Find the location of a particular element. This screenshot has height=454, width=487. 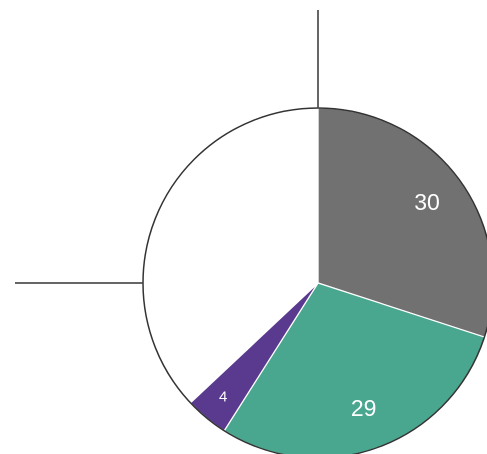

data-label: 4 is located at coordinates (223, 397).